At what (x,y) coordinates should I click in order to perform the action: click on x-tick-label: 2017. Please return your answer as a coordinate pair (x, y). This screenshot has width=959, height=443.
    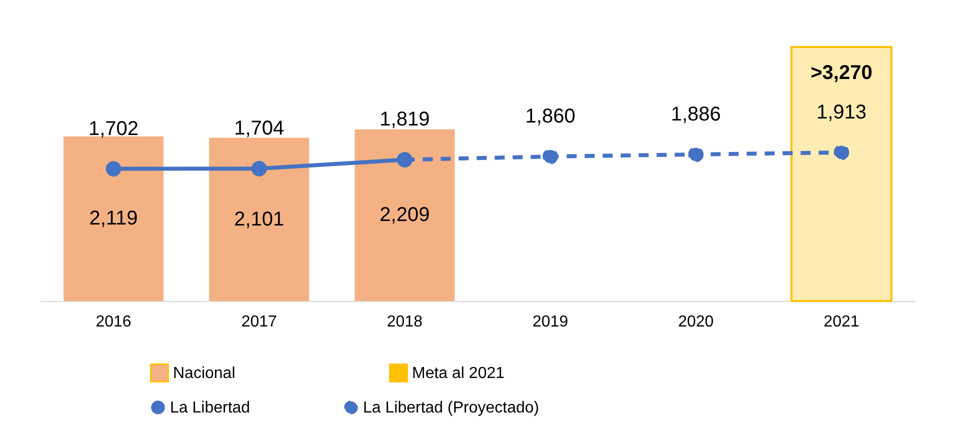
    Looking at the image, I should click on (259, 322).